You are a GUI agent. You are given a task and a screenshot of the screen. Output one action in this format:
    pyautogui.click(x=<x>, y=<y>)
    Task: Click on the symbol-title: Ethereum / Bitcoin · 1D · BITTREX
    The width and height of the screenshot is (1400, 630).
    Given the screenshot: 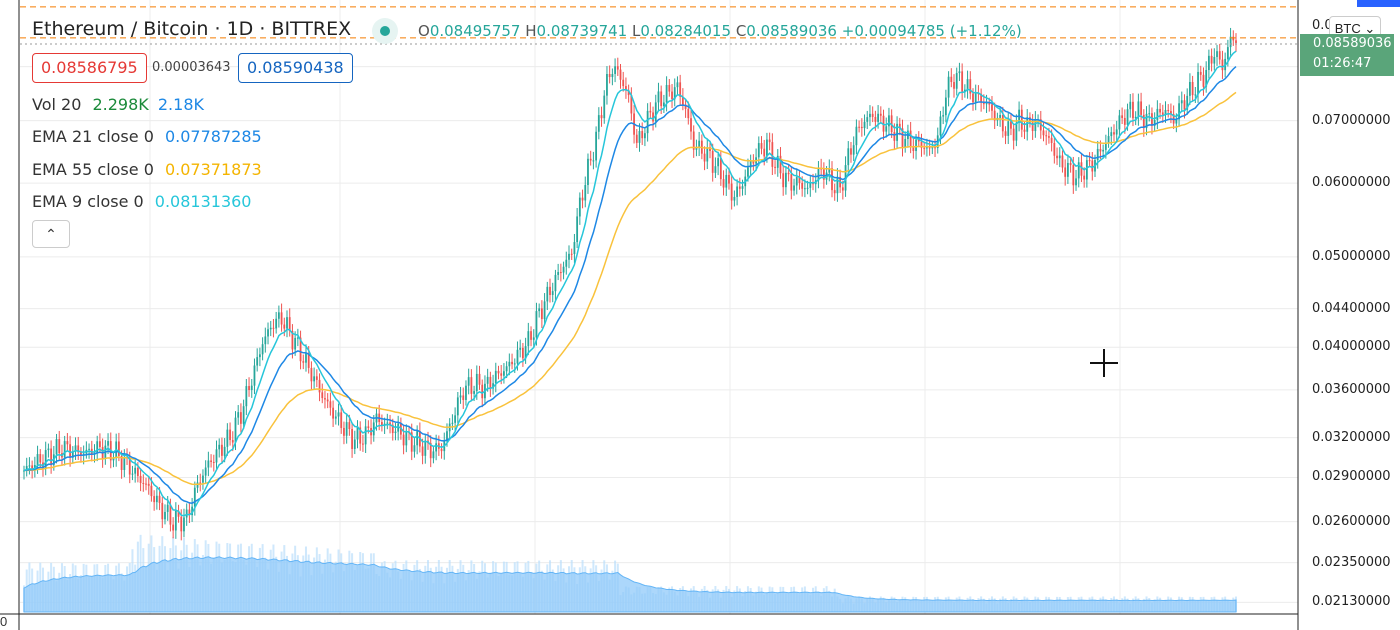 What is the action you would take?
    pyautogui.click(x=192, y=29)
    